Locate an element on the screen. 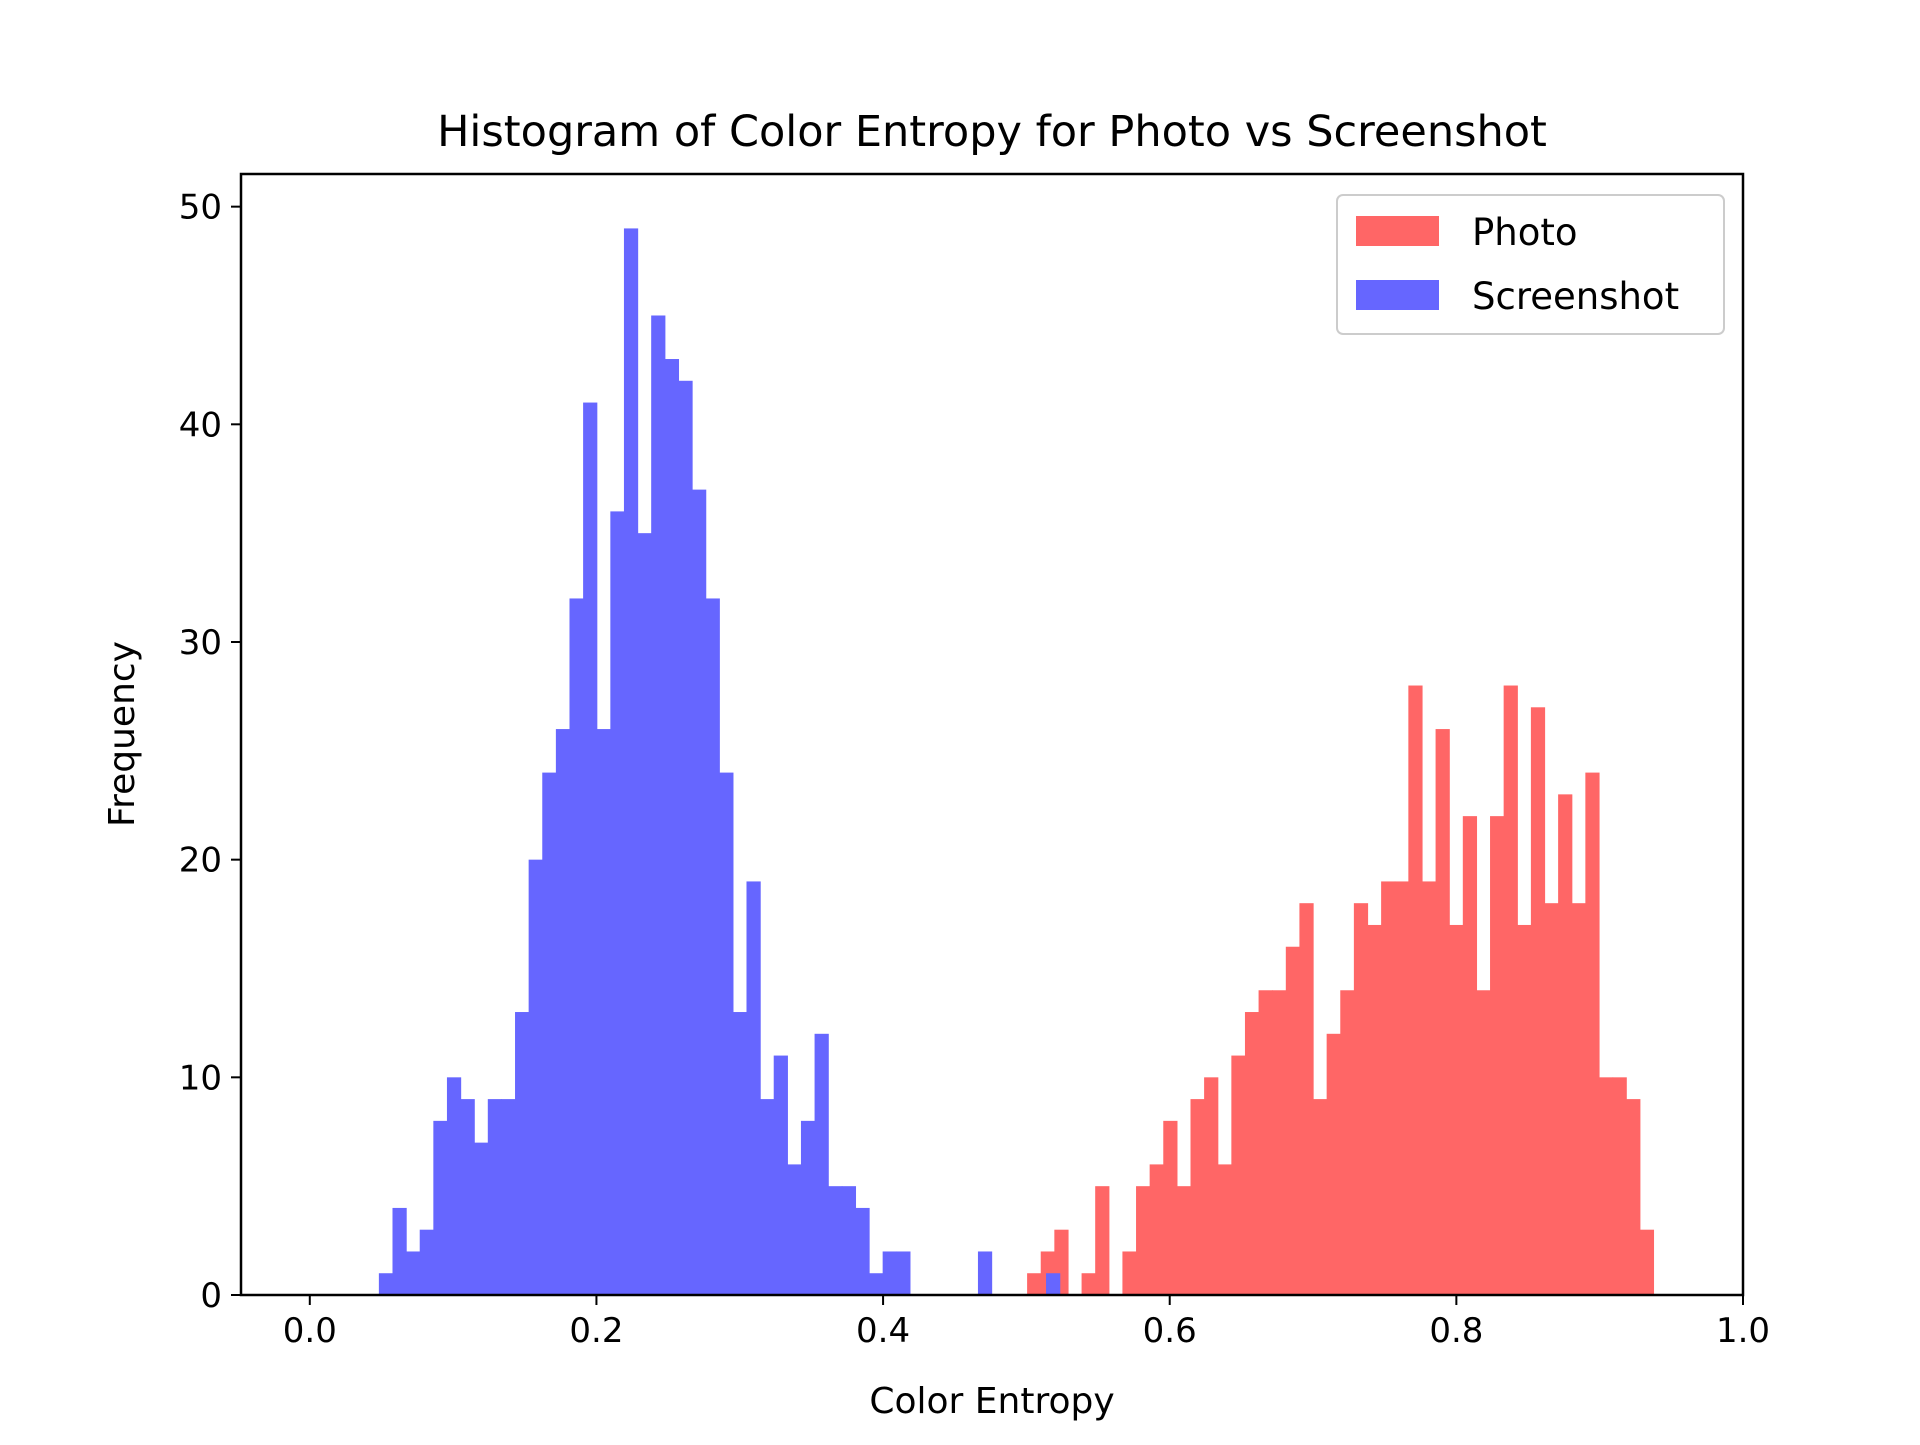 The height and width of the screenshot is (1445, 1920). y-tick-label: 20 is located at coordinates (200, 861).